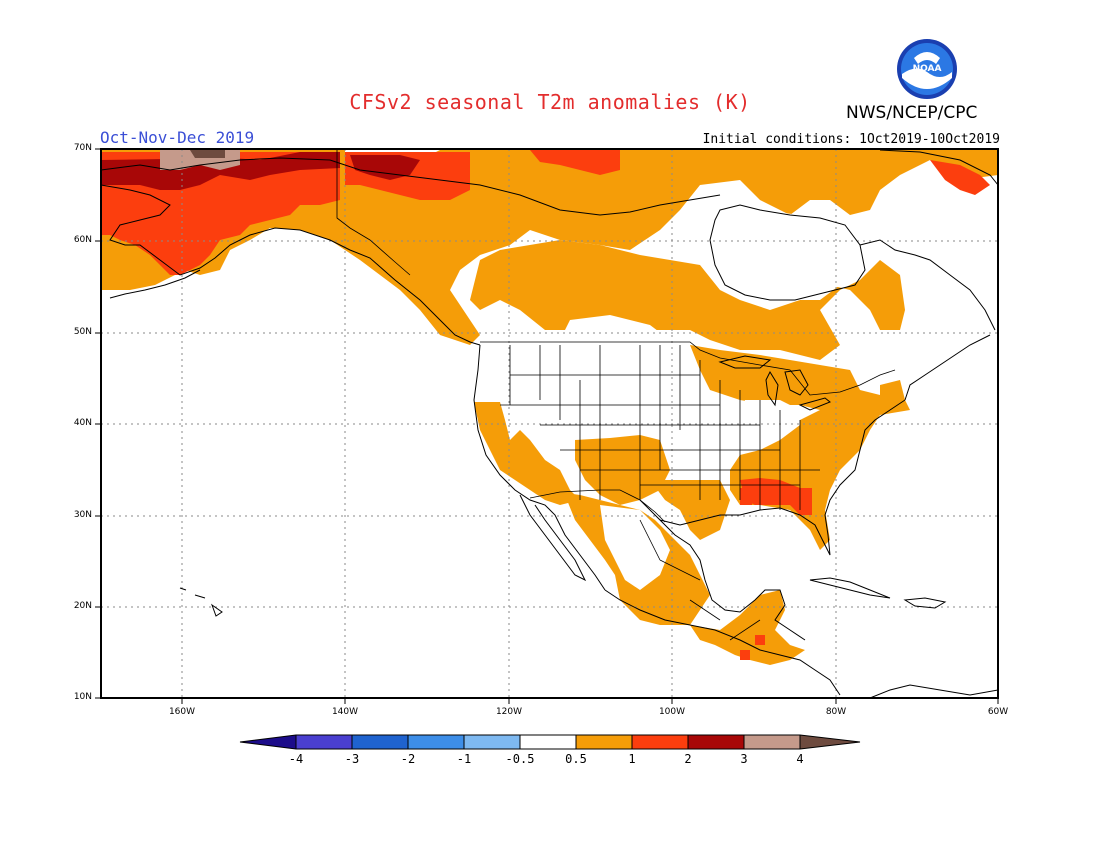  I want to click on lon-label: 100W, so click(672, 712).